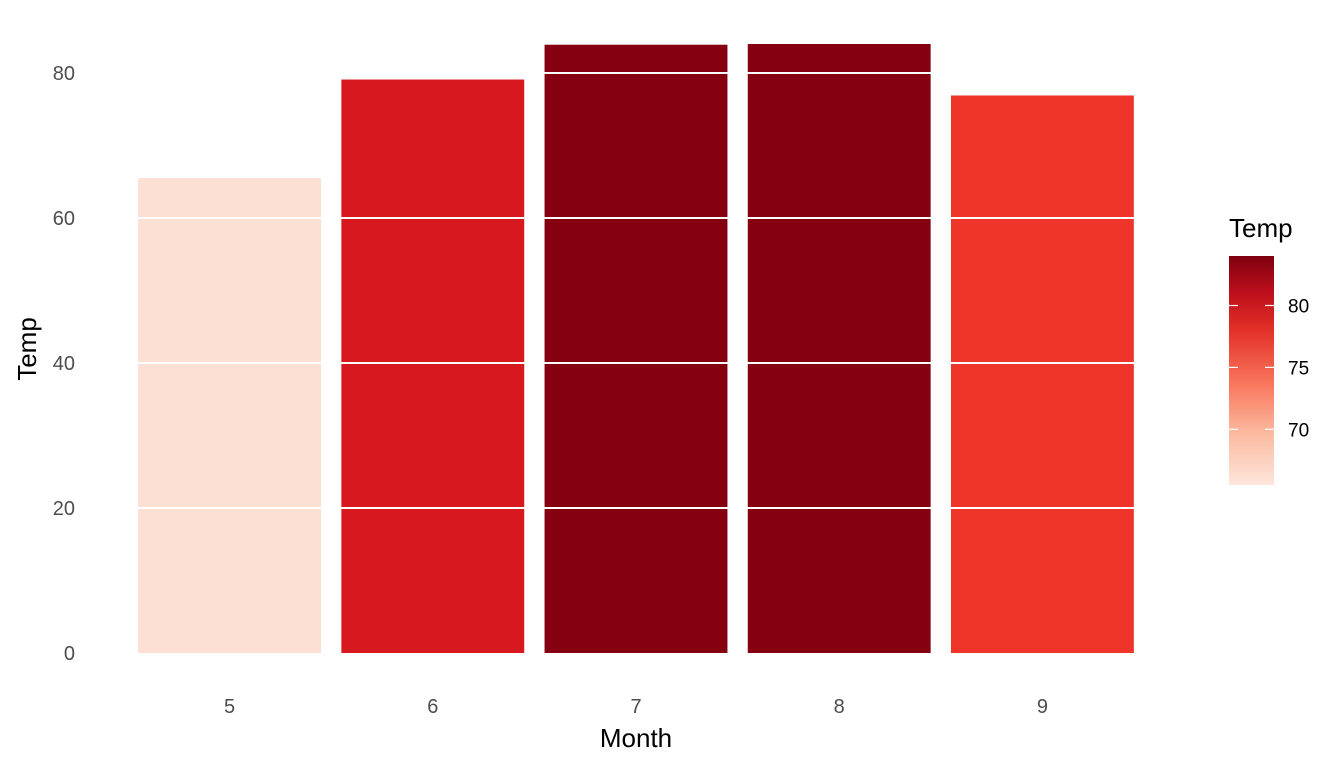 The height and width of the screenshot is (768, 1344). Describe the element at coordinates (636, 738) in the screenshot. I see `x-axis-title: Month` at that location.